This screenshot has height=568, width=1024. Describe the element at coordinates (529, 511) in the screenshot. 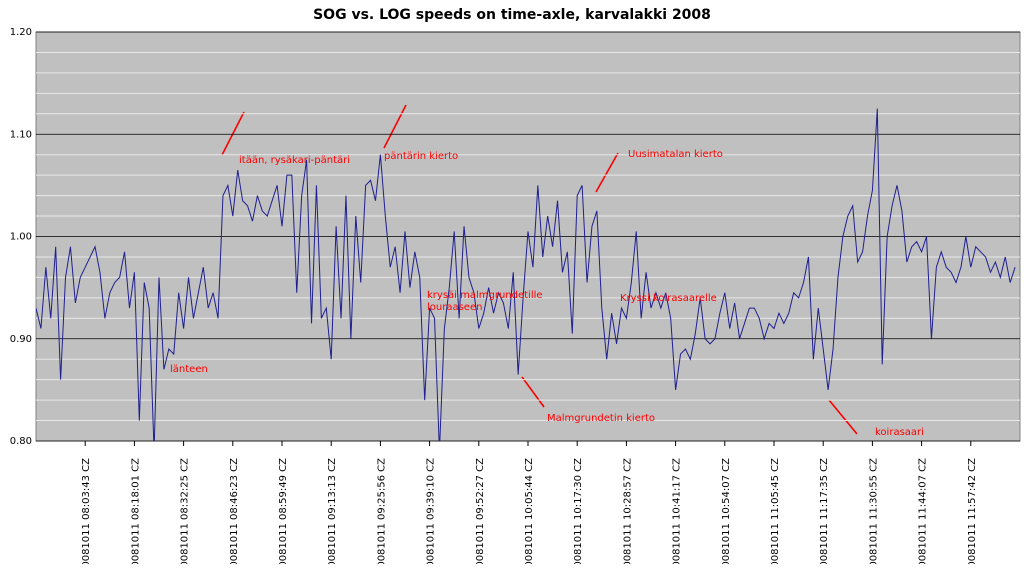

I see `x-tick-label: 20081011 10:05:44 CZ` at that location.